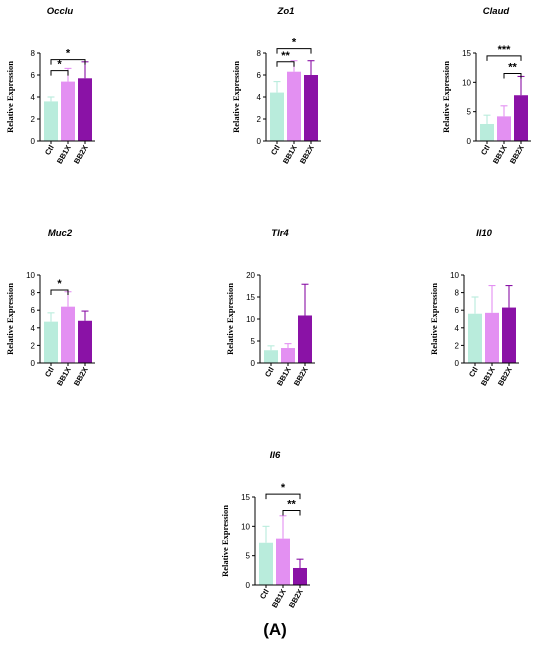 Image resolution: width=550 pixels, height=653 pixels. What do you see at coordinates (469, 112) in the screenshot?
I see `chart-claud-ytick-label-1: 5` at bounding box center [469, 112].